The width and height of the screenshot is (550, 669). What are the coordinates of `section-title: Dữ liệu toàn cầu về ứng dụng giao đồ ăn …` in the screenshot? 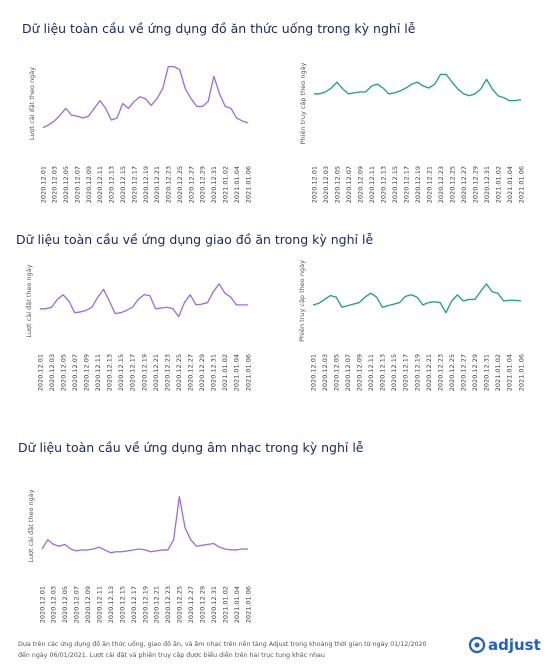 It's located at (194, 239).